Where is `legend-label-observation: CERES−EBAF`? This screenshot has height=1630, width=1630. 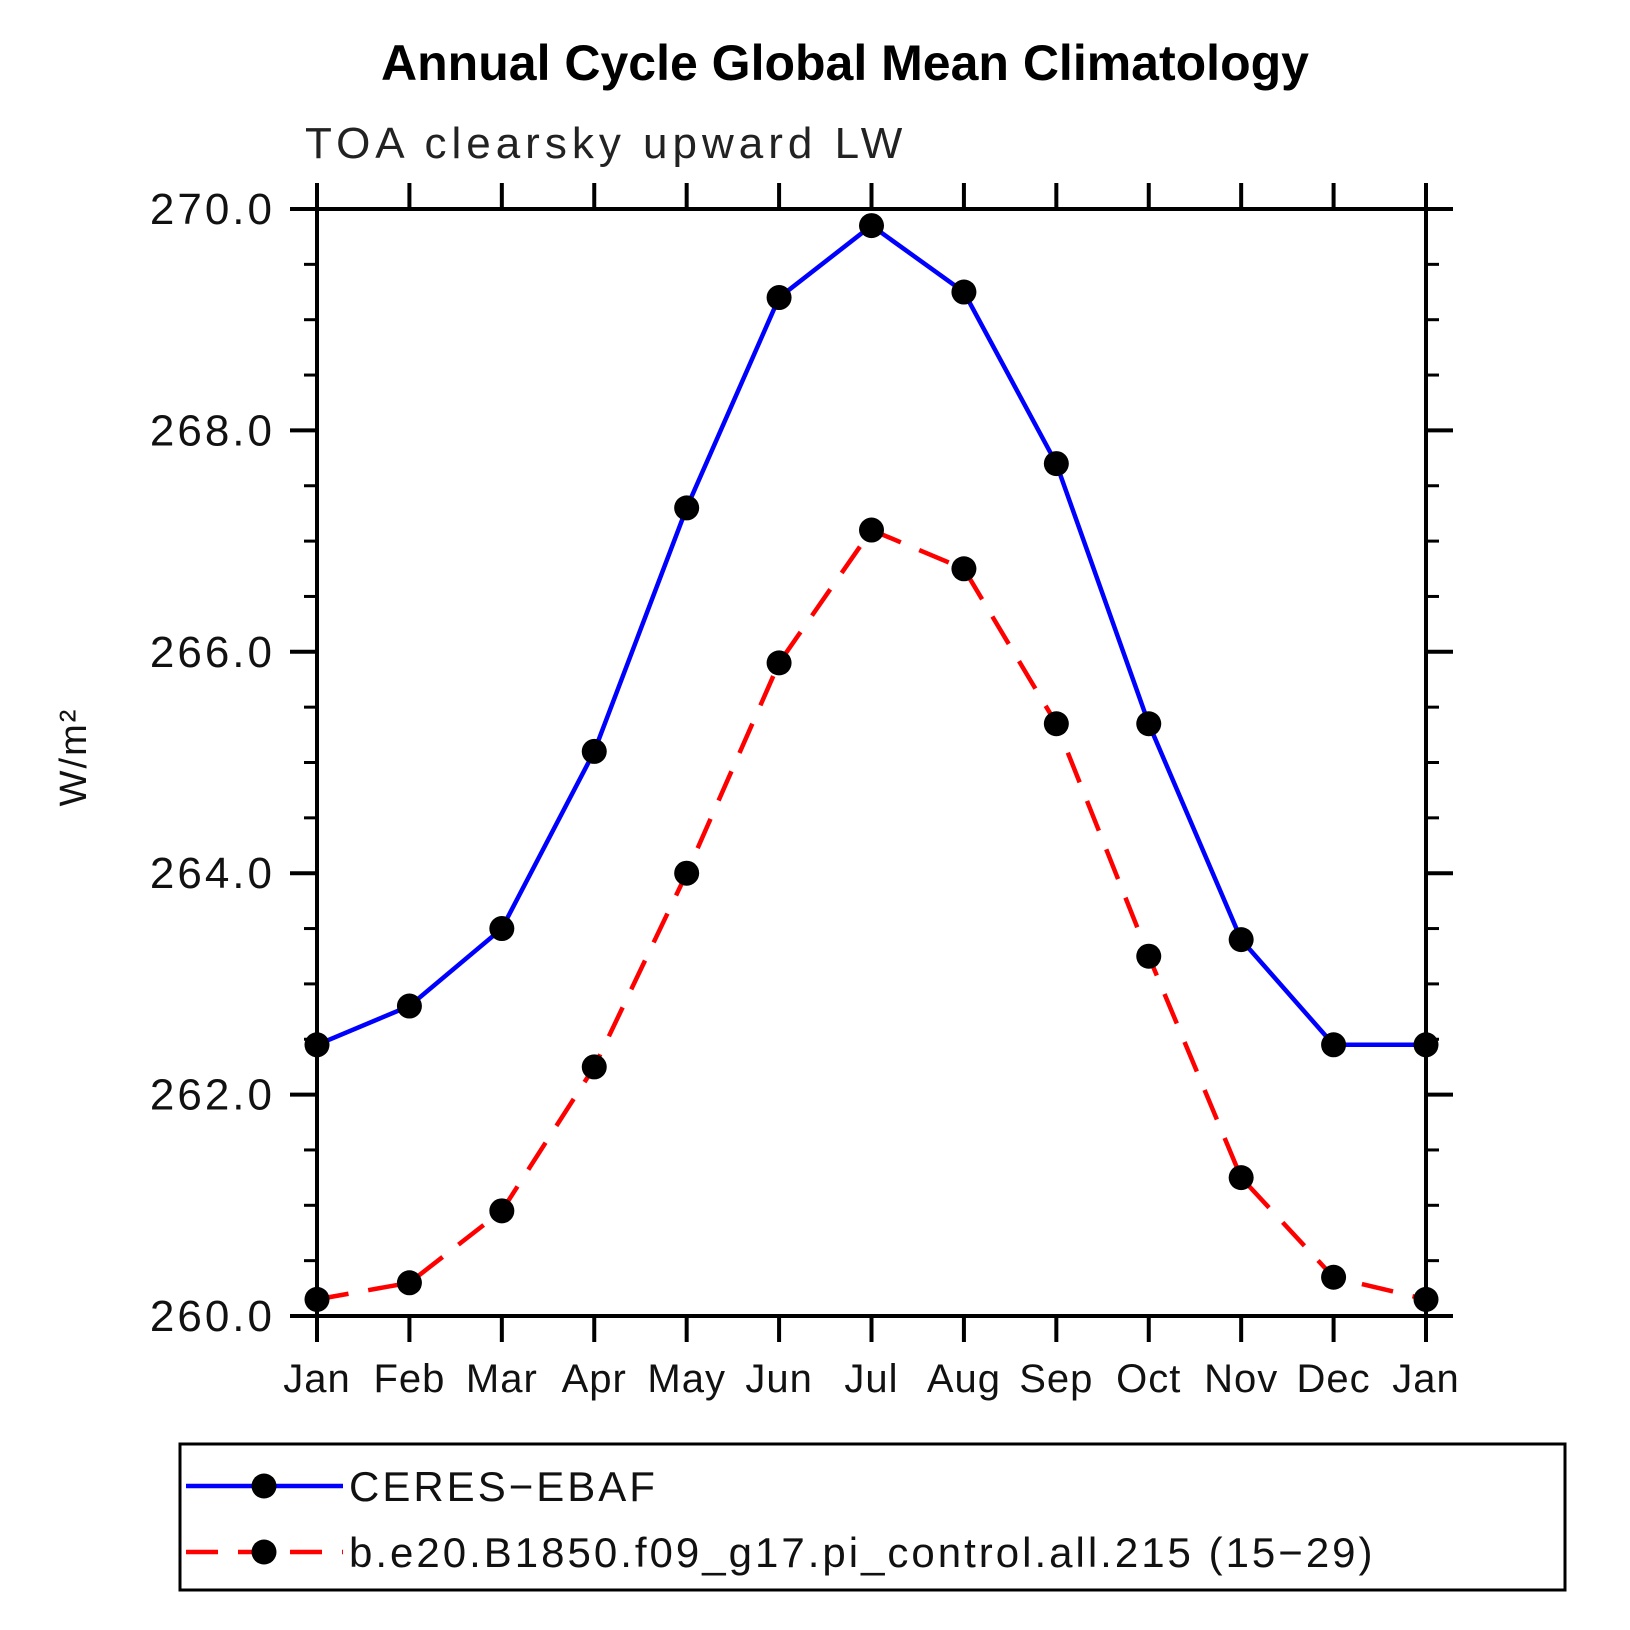 legend-label-observation: CERES−EBAF is located at coordinates (503, 1486).